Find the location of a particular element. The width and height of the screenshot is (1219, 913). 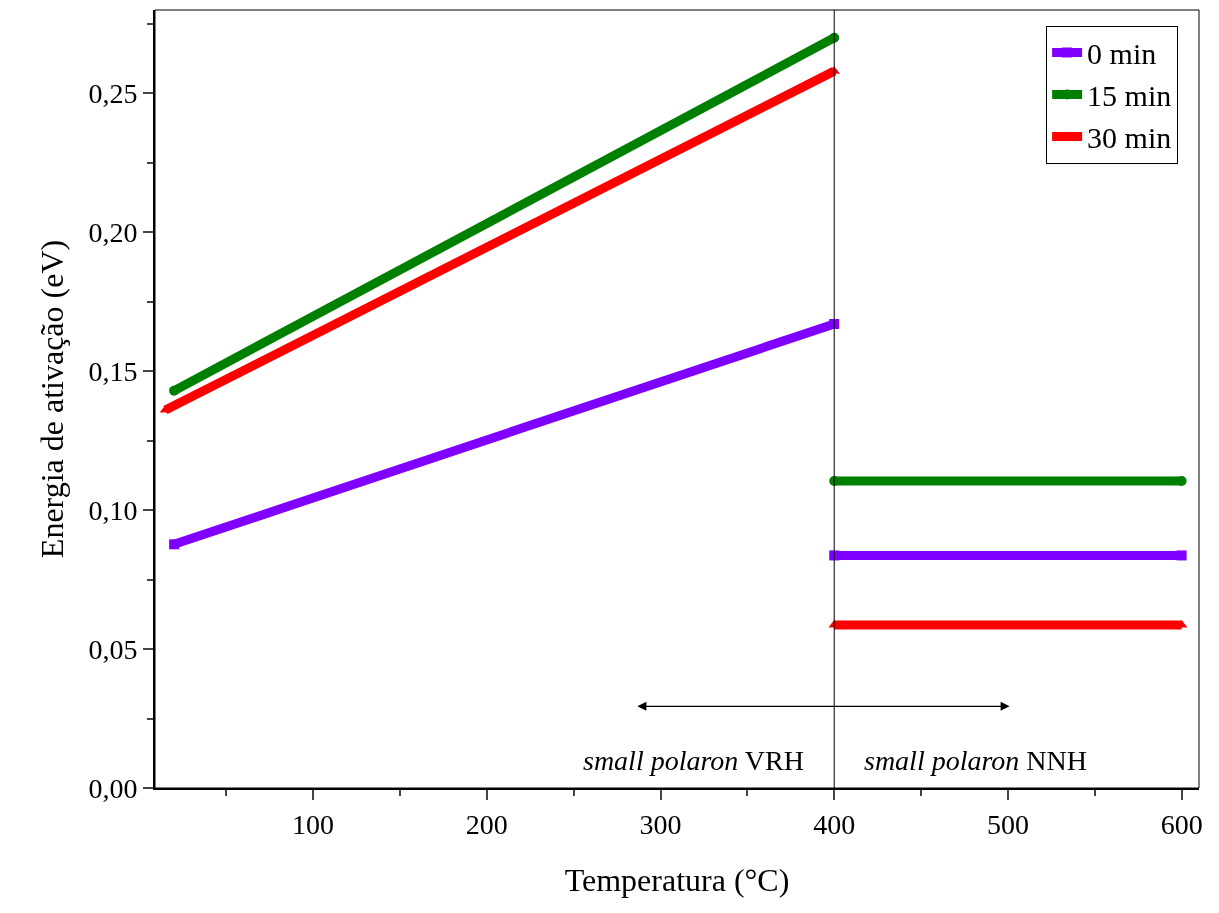

x-tick-label: 500 is located at coordinates (1007, 824).